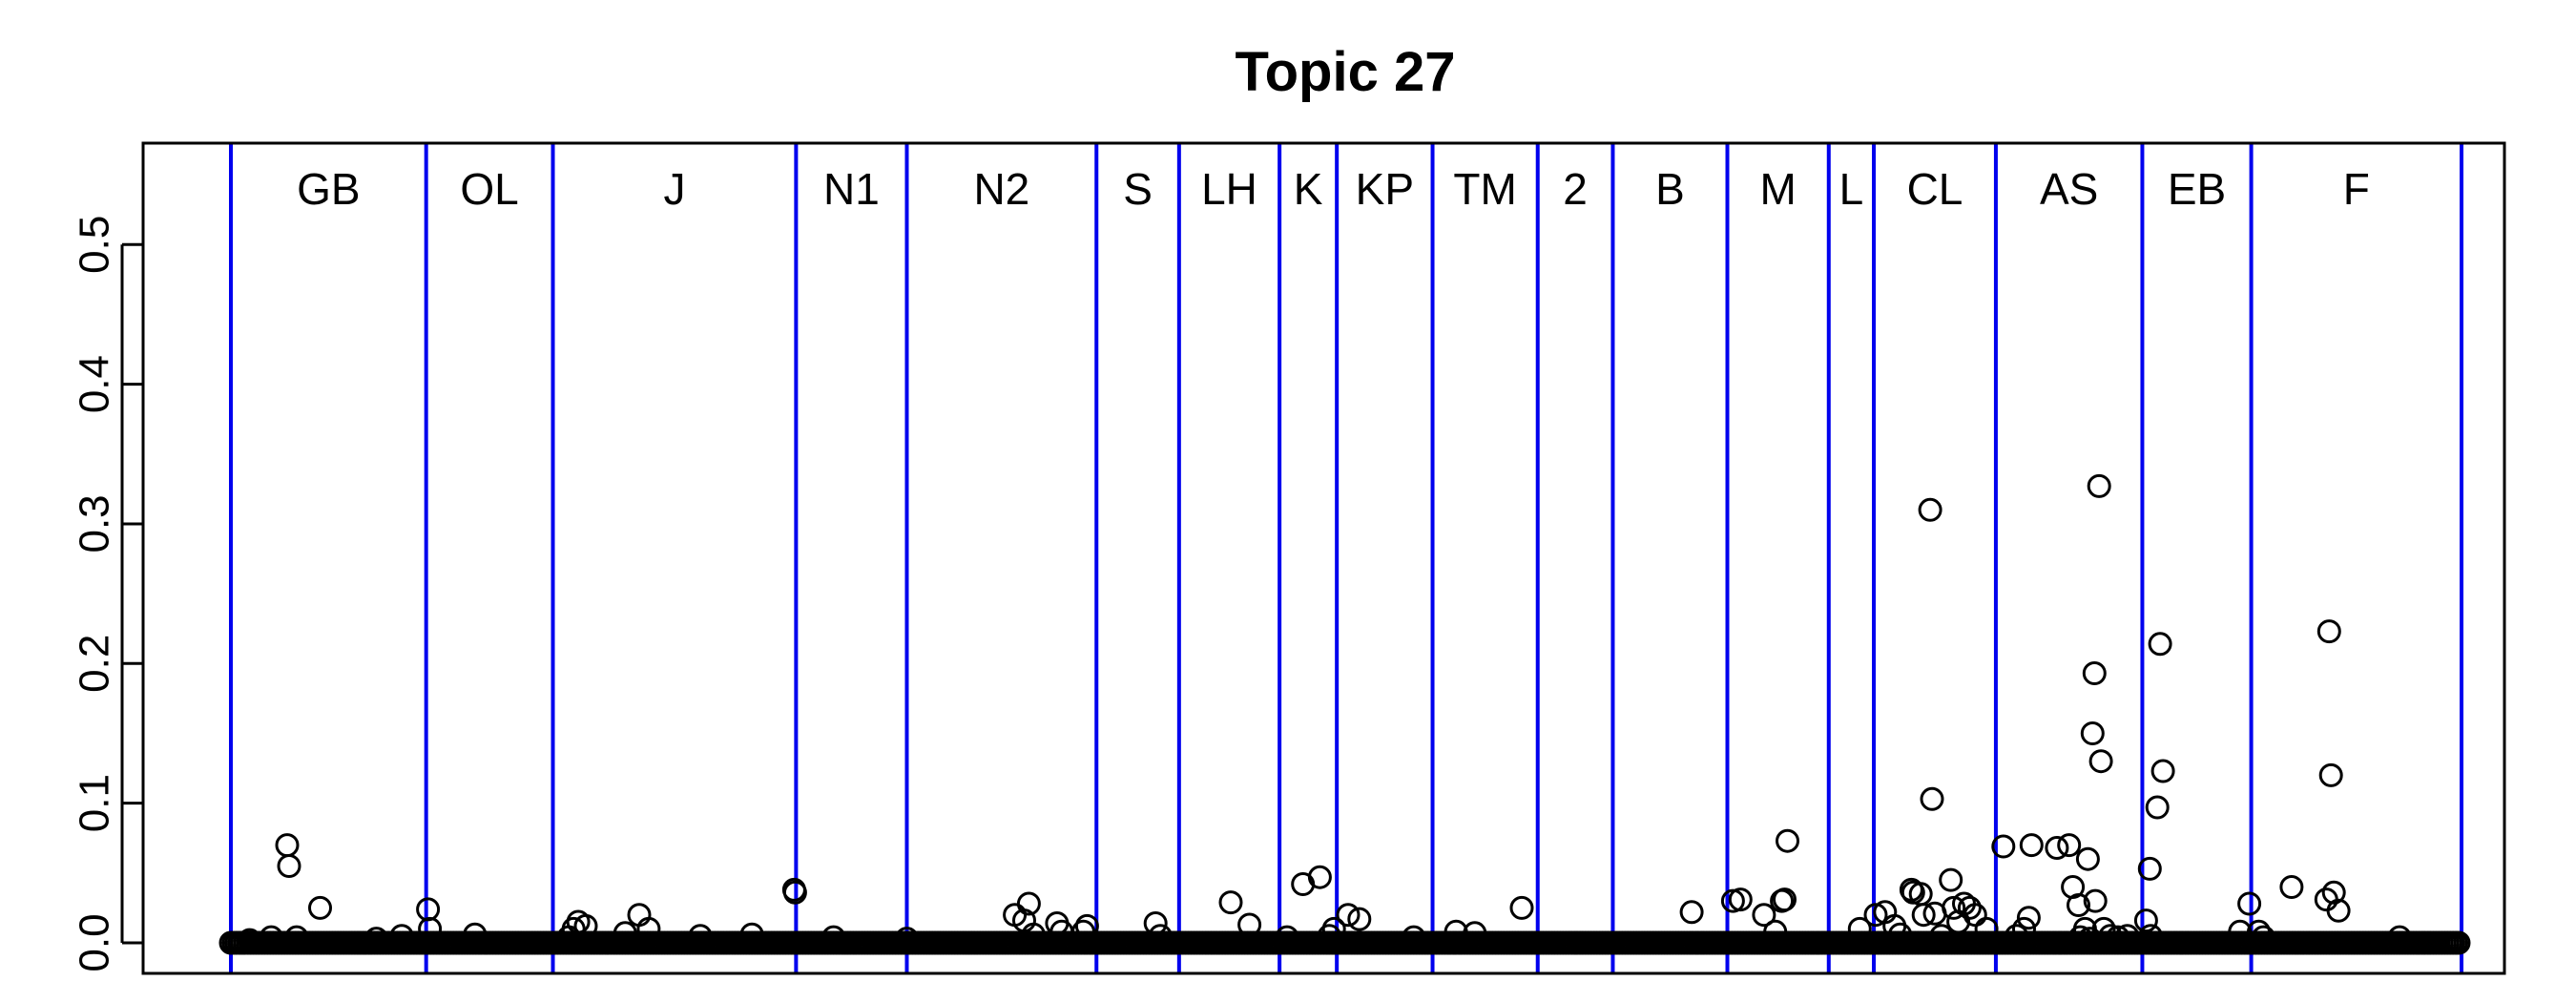 The image size is (2576, 1002). I want to click on segment-label: B, so click(1670, 189).